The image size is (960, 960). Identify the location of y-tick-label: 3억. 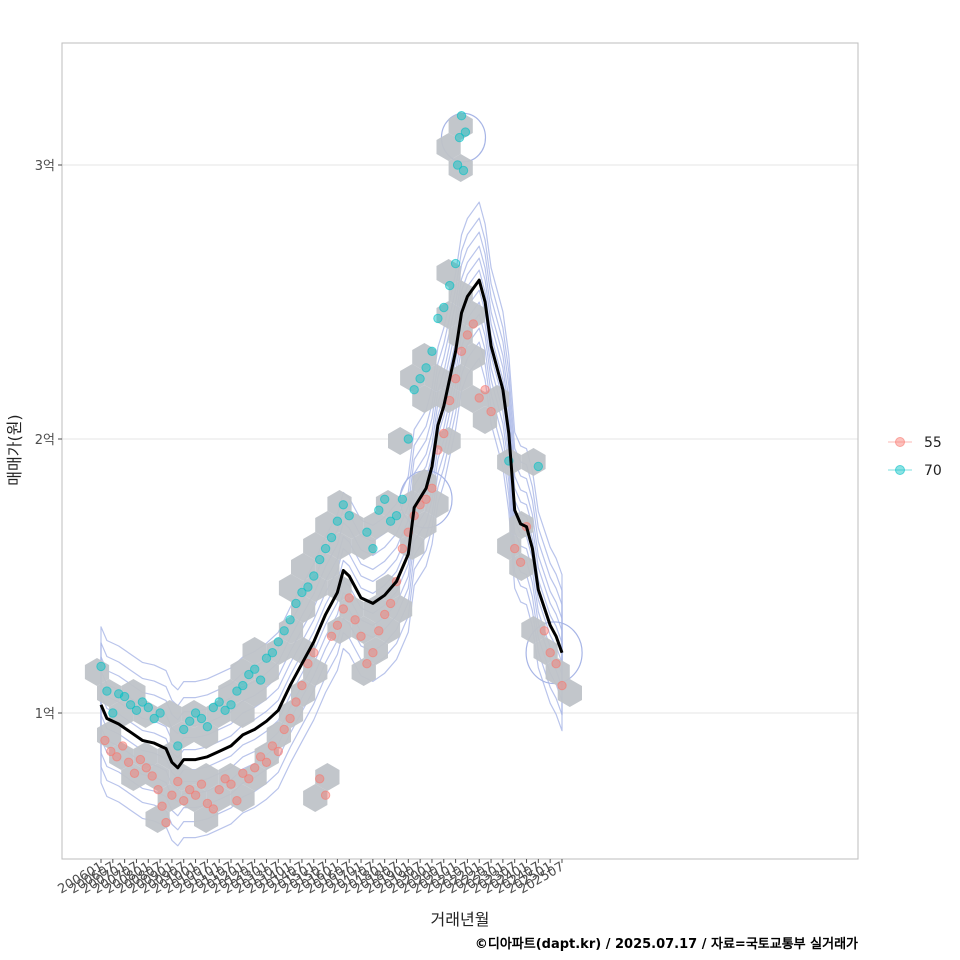
(45, 166).